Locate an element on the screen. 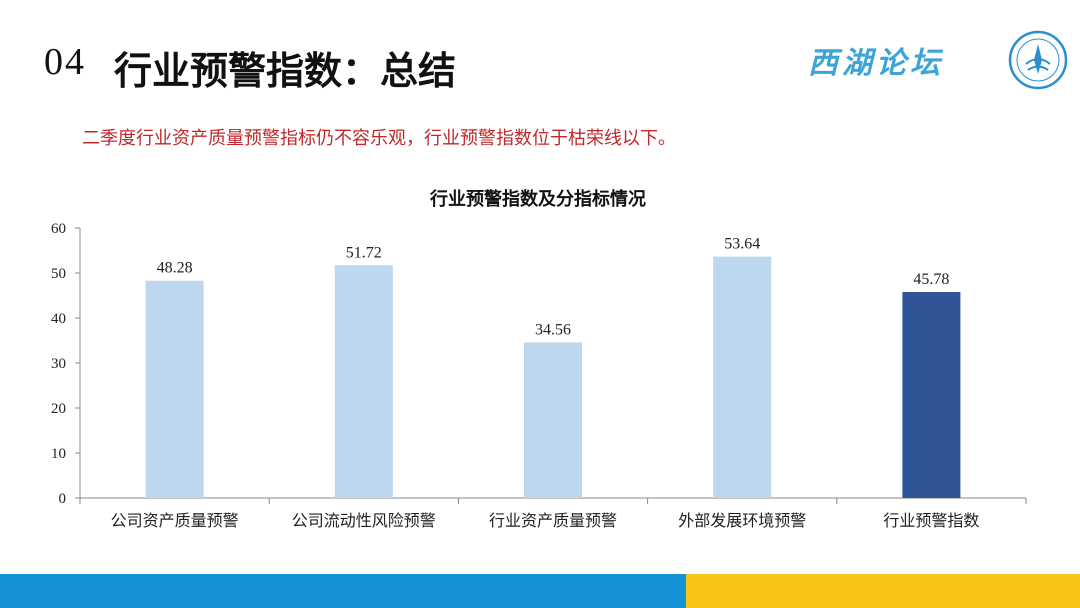  y-tick-label: 60 is located at coordinates (58, 229).